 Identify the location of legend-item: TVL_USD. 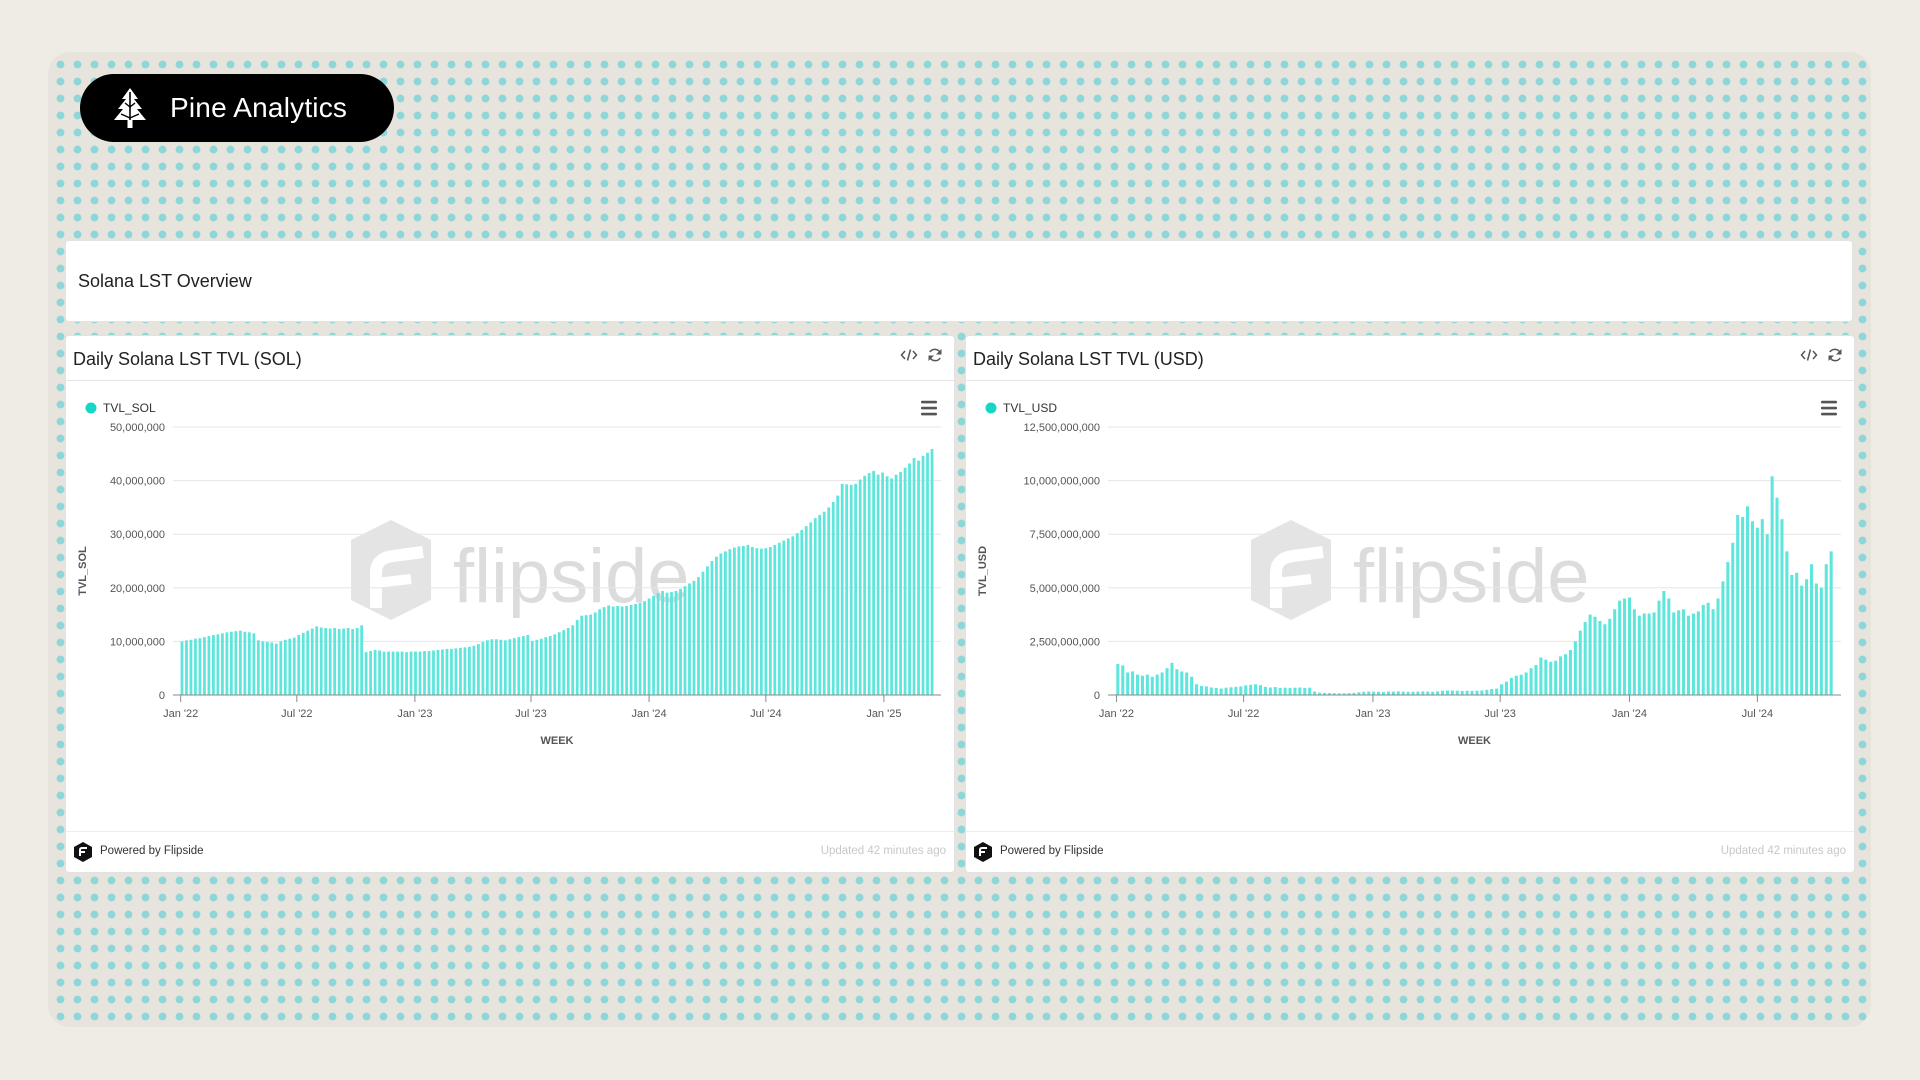
(1021, 408).